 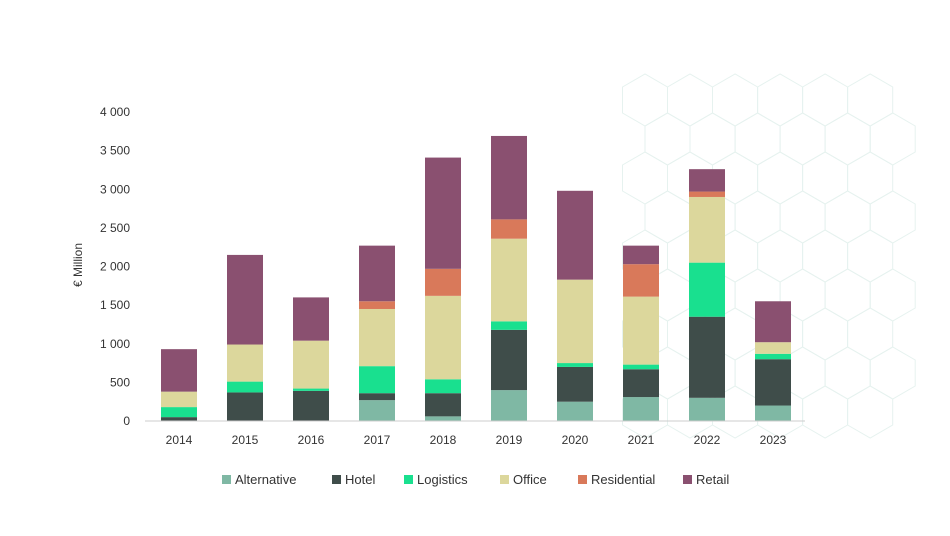 I want to click on x-tick-label: 2017, so click(x=377, y=440).